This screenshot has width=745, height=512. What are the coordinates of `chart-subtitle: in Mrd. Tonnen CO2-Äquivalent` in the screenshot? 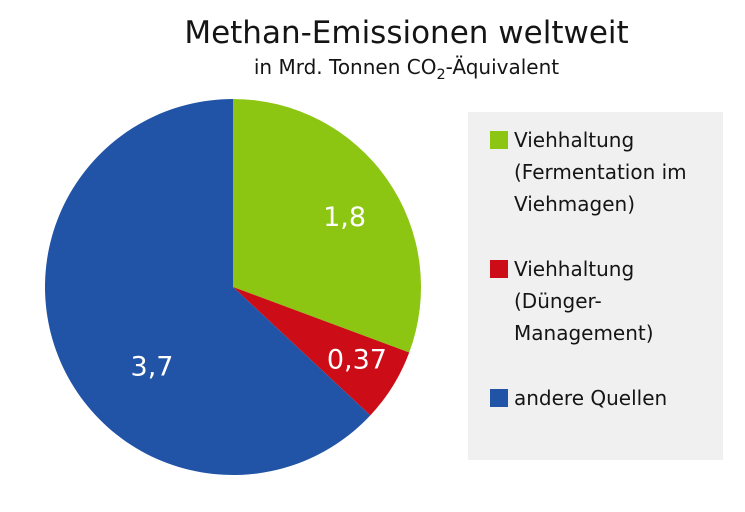 It's located at (406, 68).